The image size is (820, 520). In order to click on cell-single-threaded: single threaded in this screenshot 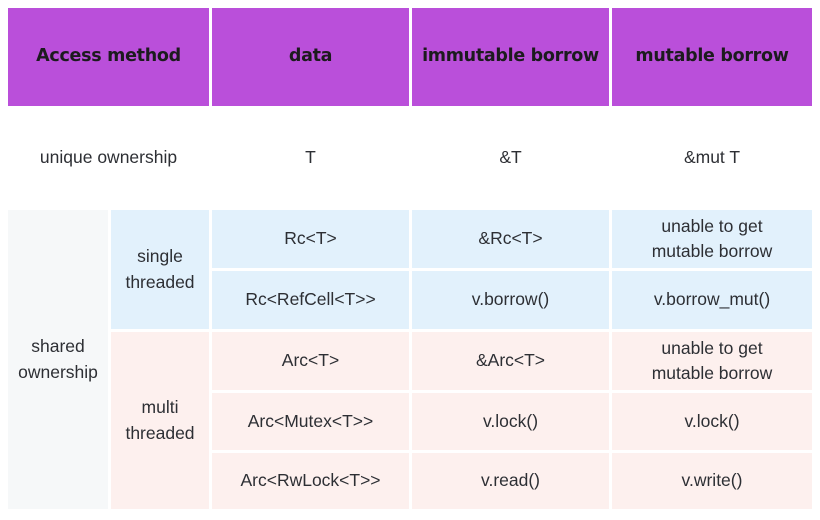, I will do `click(160, 269)`.